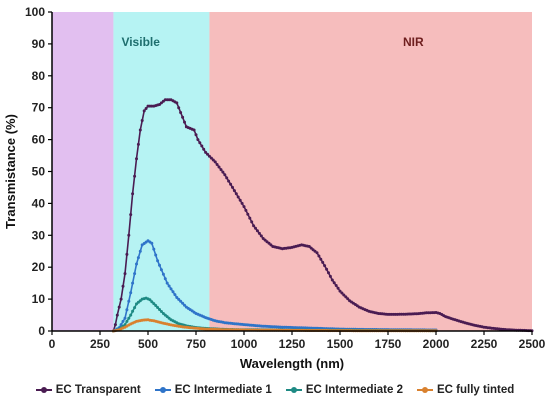 The height and width of the screenshot is (407, 550). What do you see at coordinates (35, 12) in the screenshot?
I see `y-tick-label: 100` at bounding box center [35, 12].